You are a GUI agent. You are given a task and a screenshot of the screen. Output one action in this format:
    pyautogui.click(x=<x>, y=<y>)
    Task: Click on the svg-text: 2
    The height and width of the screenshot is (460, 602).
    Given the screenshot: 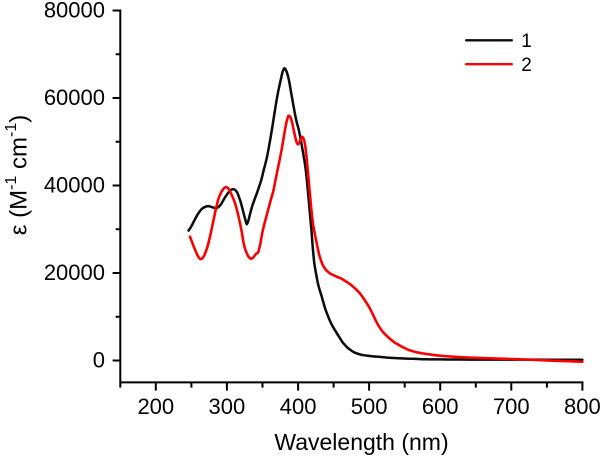 What is the action you would take?
    pyautogui.click(x=526, y=65)
    